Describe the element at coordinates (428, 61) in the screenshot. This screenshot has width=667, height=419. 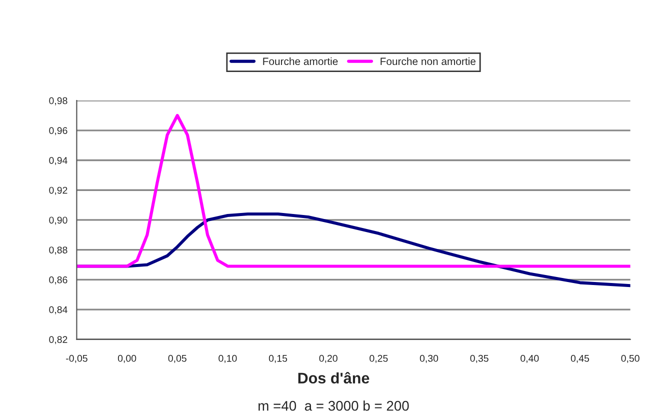
I see `legend-label: Fourche non amortie` at that location.